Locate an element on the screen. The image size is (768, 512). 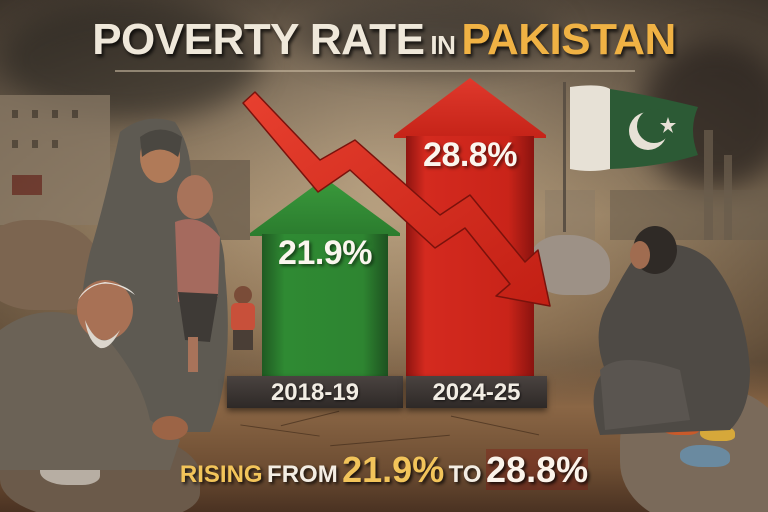
summary-caption: RISING FROM 21.9% TO 28.8% is located at coordinates (384, 469).